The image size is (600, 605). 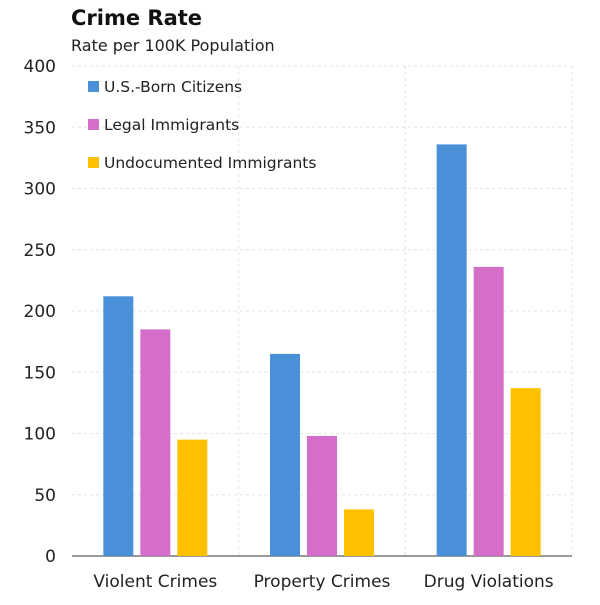 I want to click on y-tick-label: 400, so click(x=40, y=67).